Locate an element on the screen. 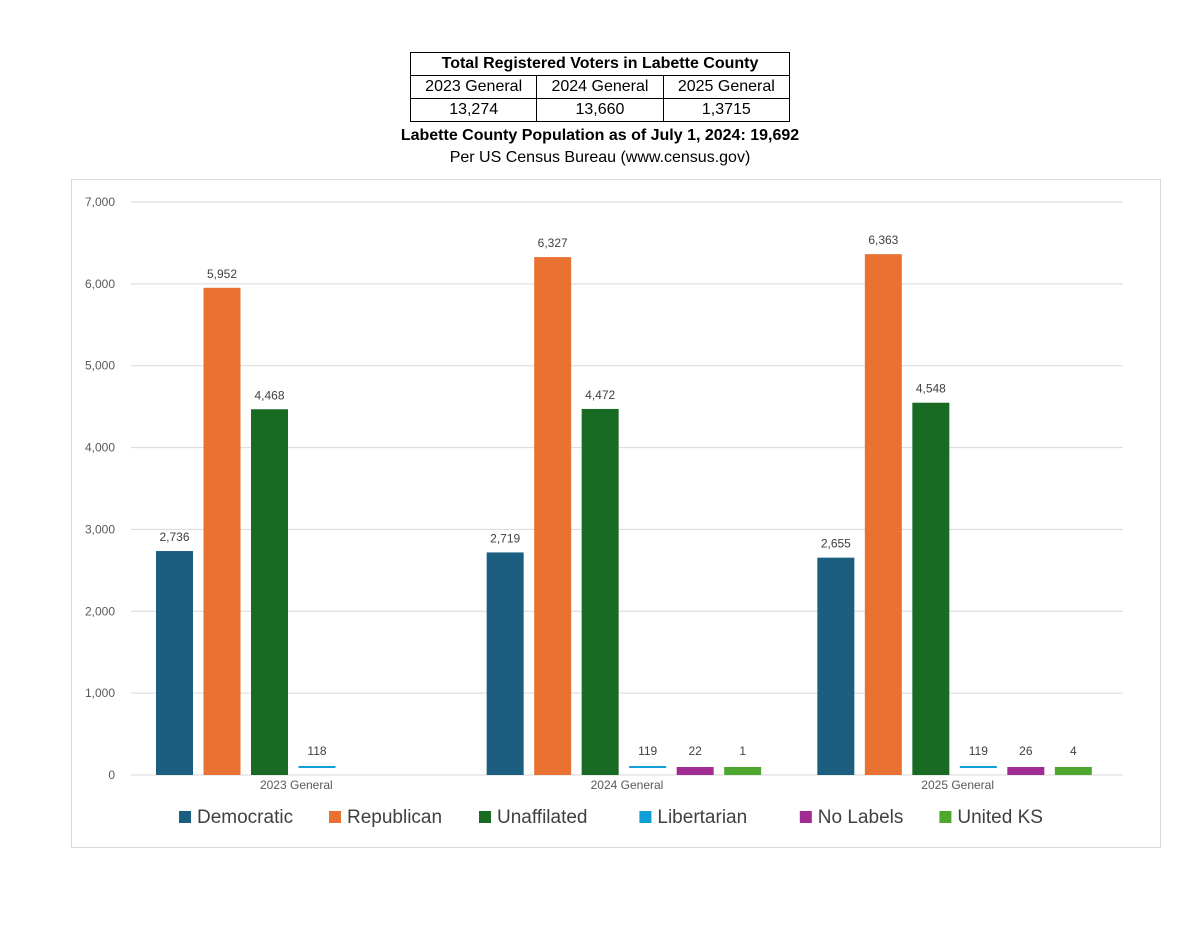  voter-table-header: 2024 General is located at coordinates (600, 87).